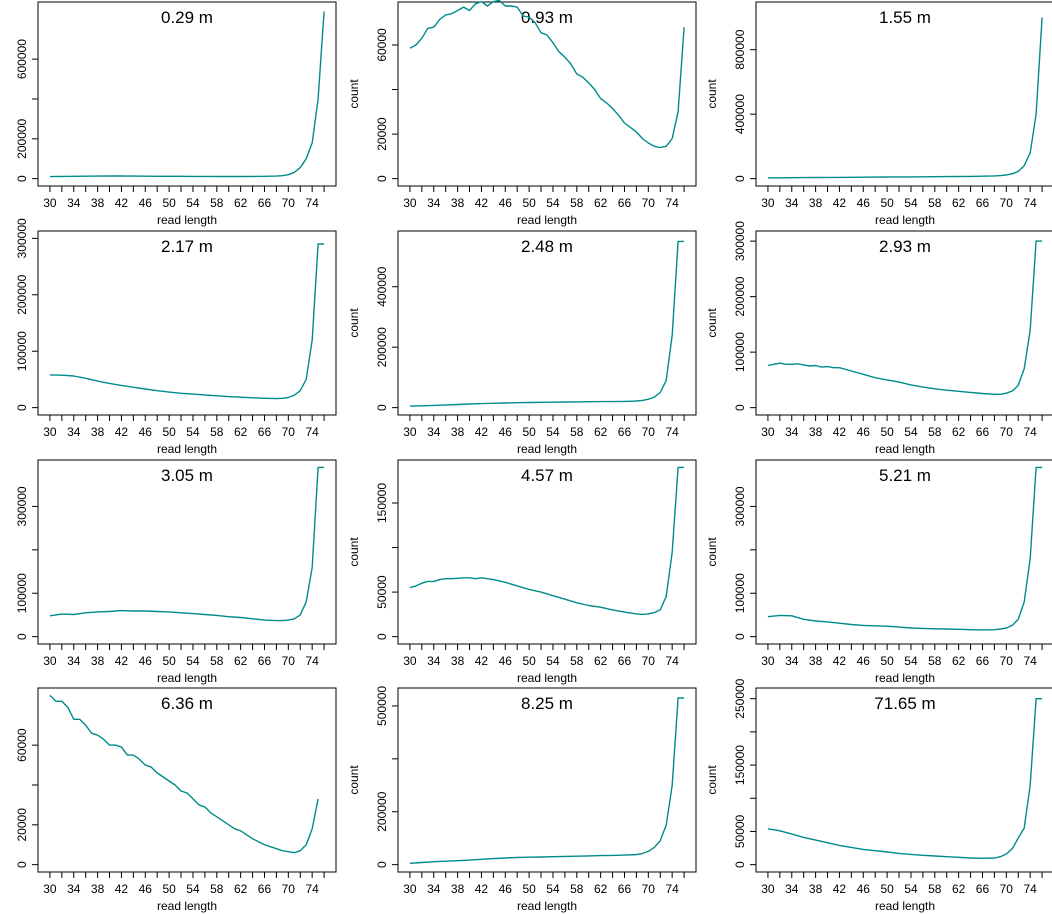  What do you see at coordinates (740, 506) in the screenshot?
I see `y-tick-label: 300000` at bounding box center [740, 506].